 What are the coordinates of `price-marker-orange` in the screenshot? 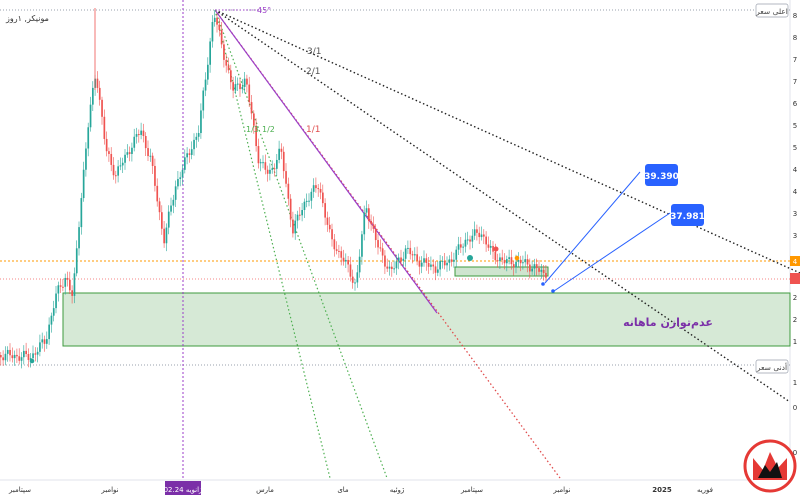 It's located at (795, 261).